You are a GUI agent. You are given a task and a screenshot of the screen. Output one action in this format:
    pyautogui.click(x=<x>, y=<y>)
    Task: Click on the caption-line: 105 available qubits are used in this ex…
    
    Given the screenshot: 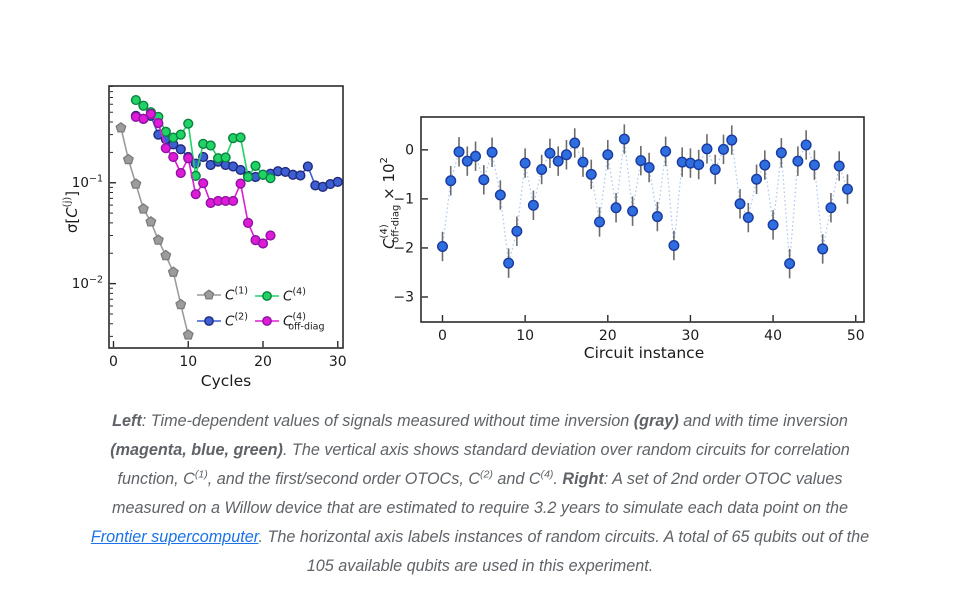 What is the action you would take?
    pyautogui.click(x=480, y=566)
    